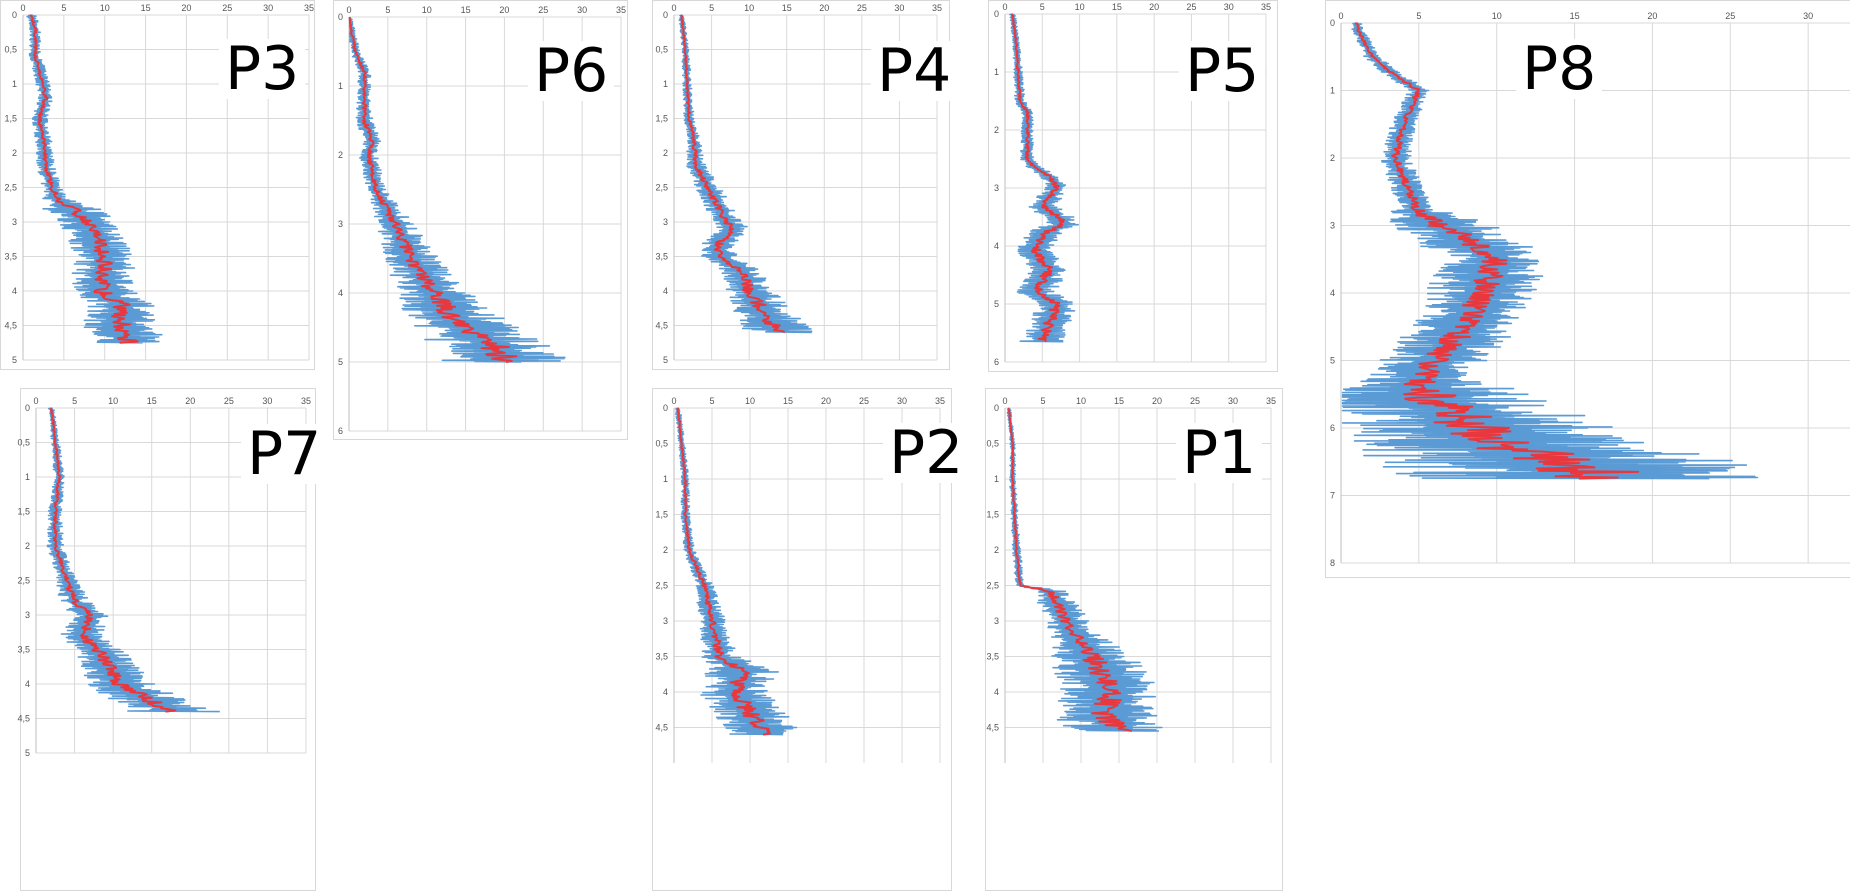  I want to click on y-tick-label: 8, so click(1332, 563).